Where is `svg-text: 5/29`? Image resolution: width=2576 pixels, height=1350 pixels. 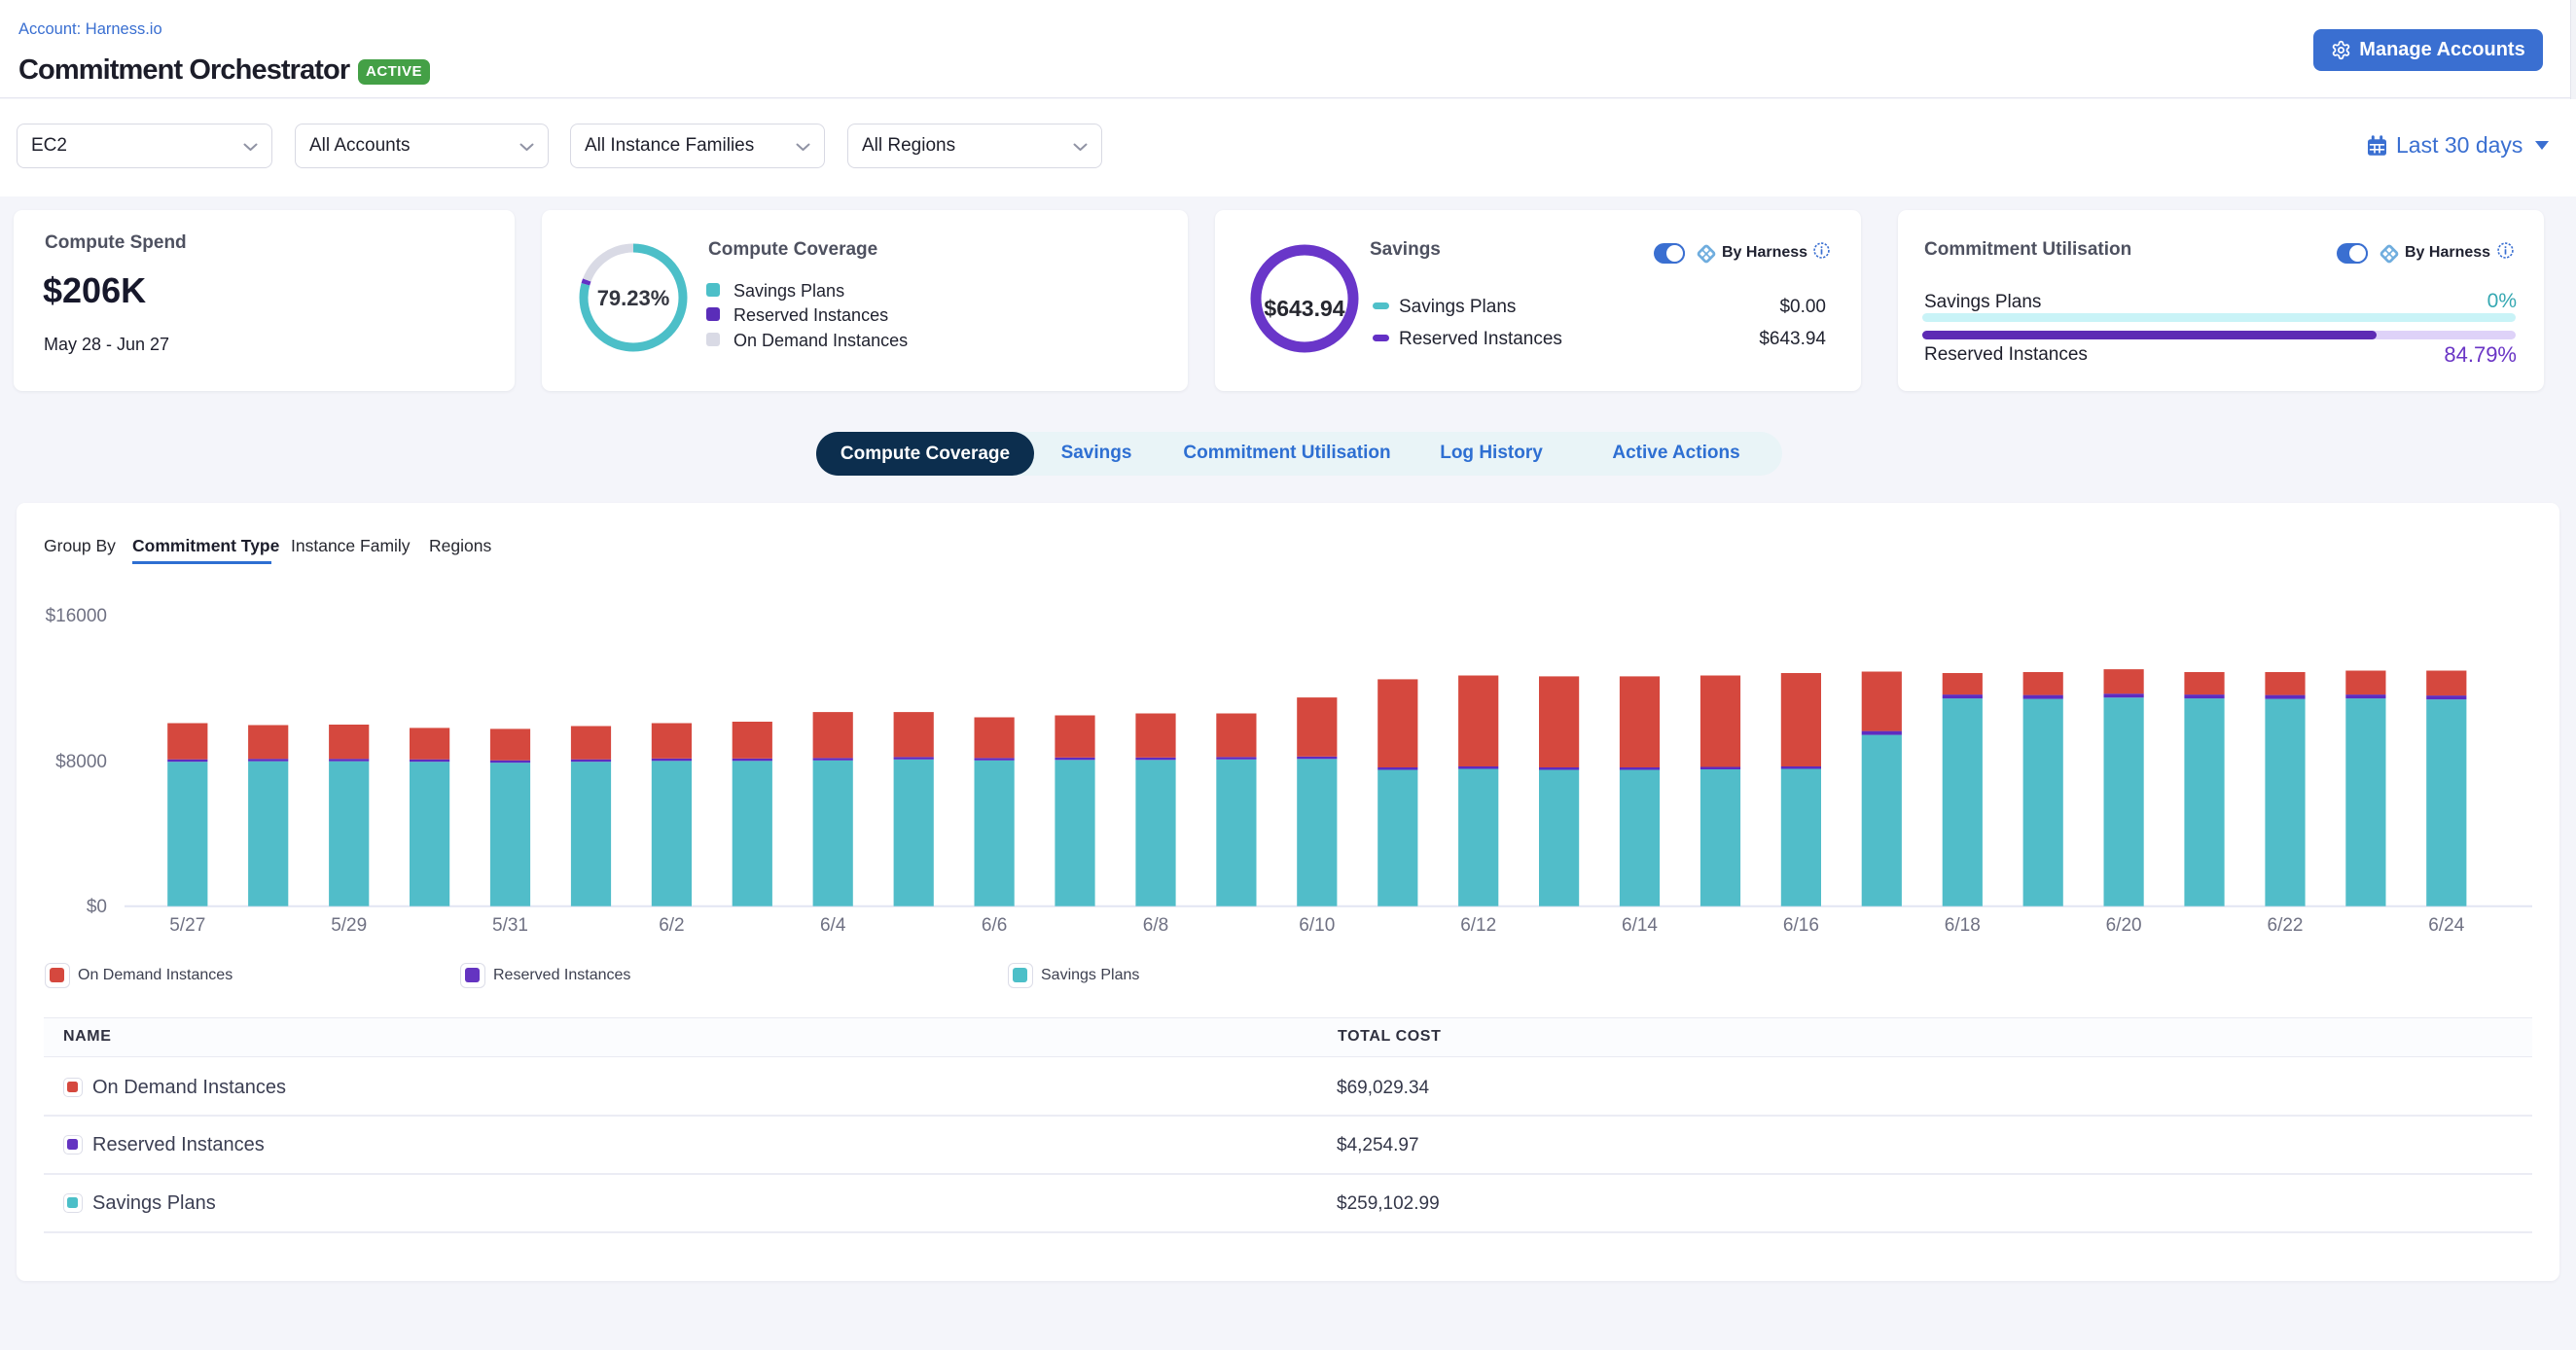 svg-text: 5/29 is located at coordinates (349, 926).